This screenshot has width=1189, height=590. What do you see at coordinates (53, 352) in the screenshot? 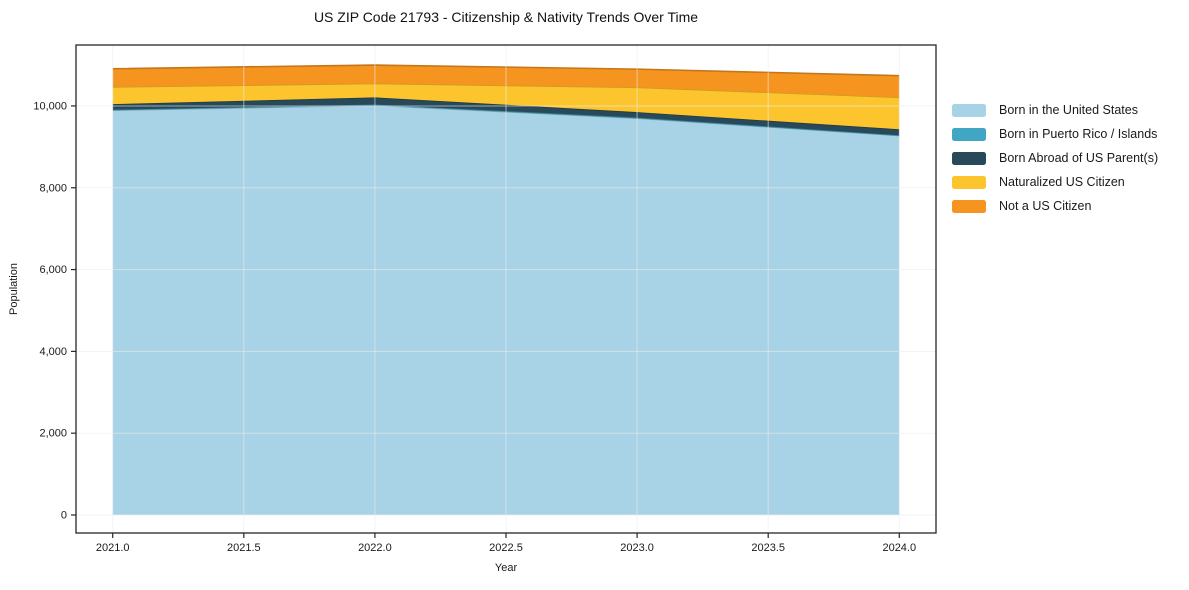
I see `y-tick-label: 4,000` at bounding box center [53, 352].